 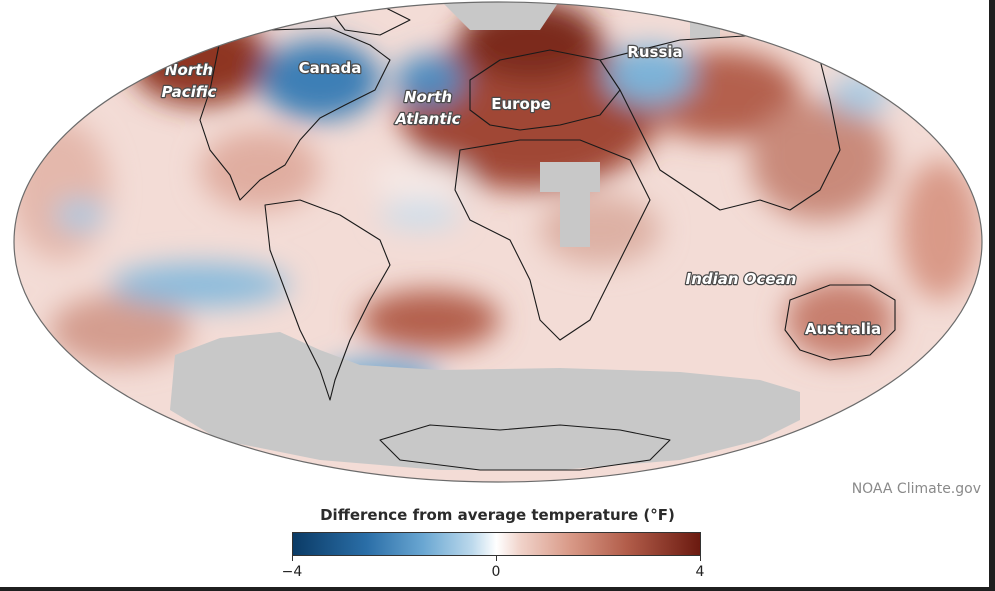 I want to click on neutral-mid-atlantic, so click(x=420, y=180).